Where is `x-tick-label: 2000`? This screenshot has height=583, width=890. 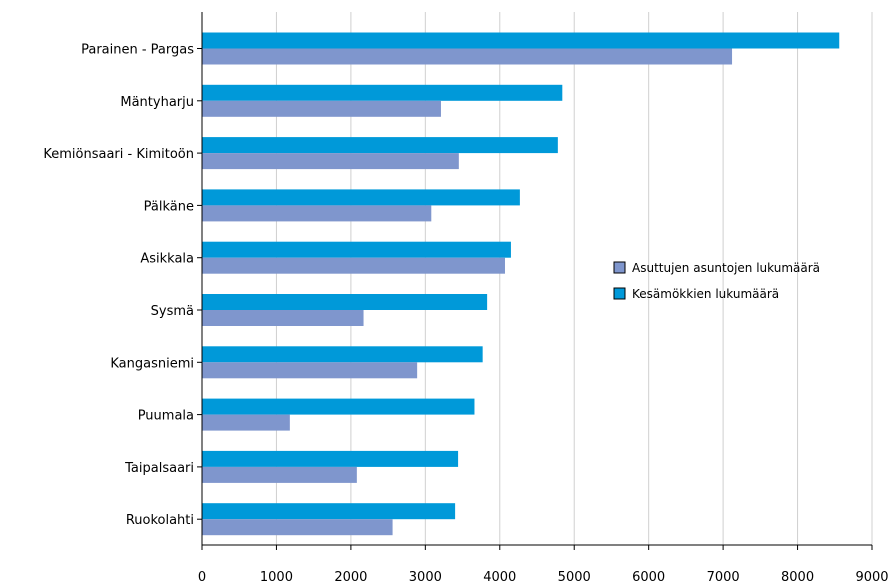
x-tick-label: 2000 is located at coordinates (350, 576).